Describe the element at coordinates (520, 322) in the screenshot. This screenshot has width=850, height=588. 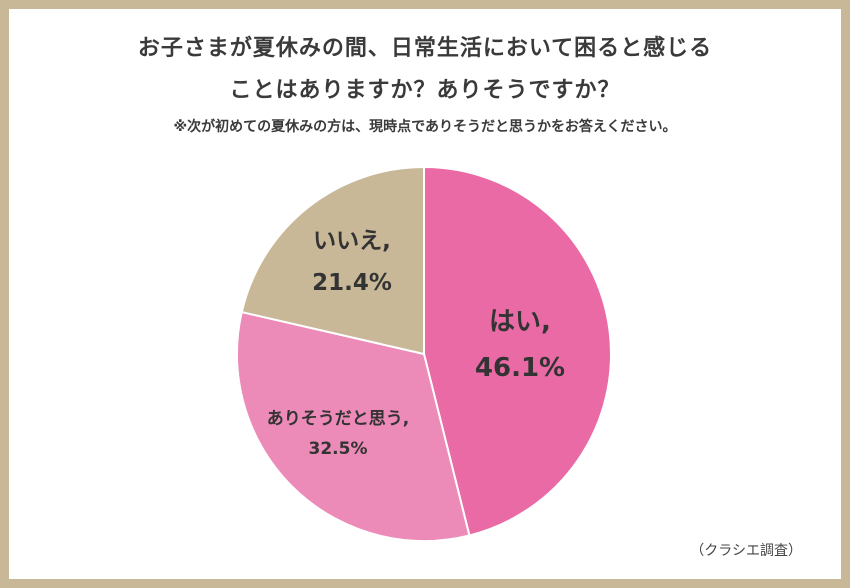
I see `slice-label-1: はい,` at that location.